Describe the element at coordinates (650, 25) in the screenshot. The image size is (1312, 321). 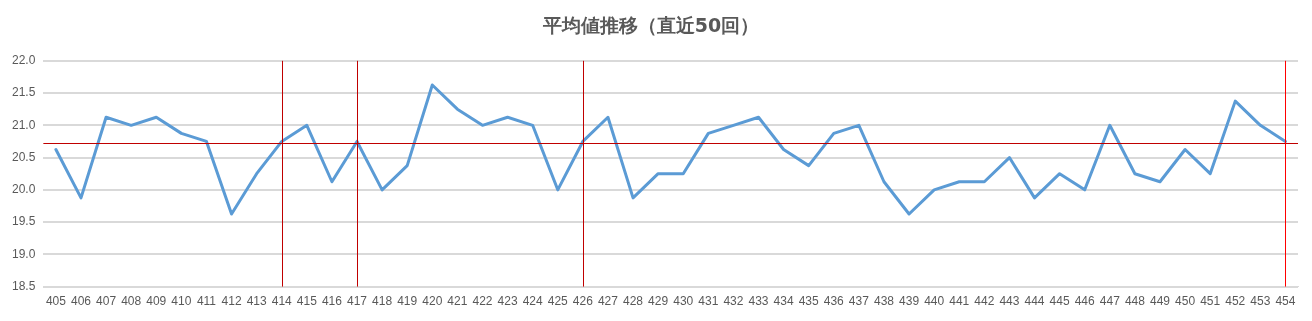
I see `chart-title: 平均値推移（直近50回）` at that location.